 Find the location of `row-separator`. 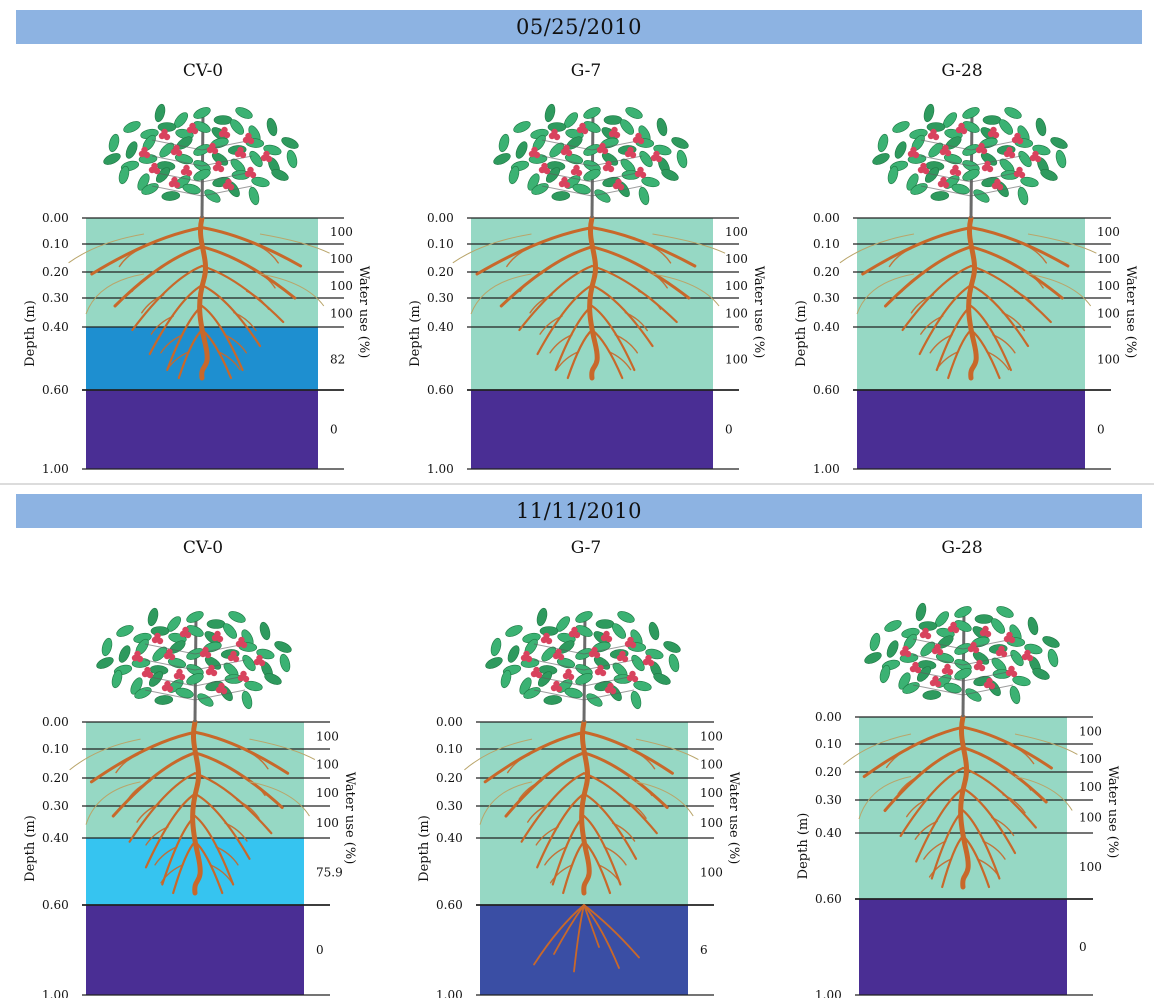

row-separator is located at coordinates (577, 484).